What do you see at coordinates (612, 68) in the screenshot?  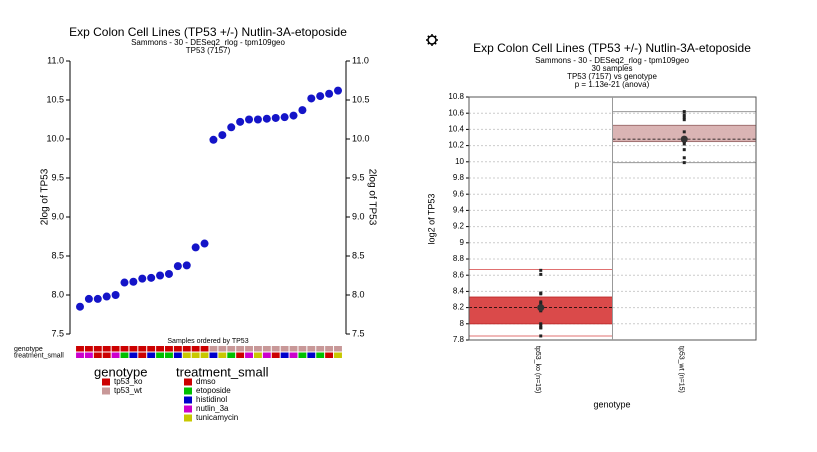 I see `chart-subtitle: 30 samples` at bounding box center [612, 68].